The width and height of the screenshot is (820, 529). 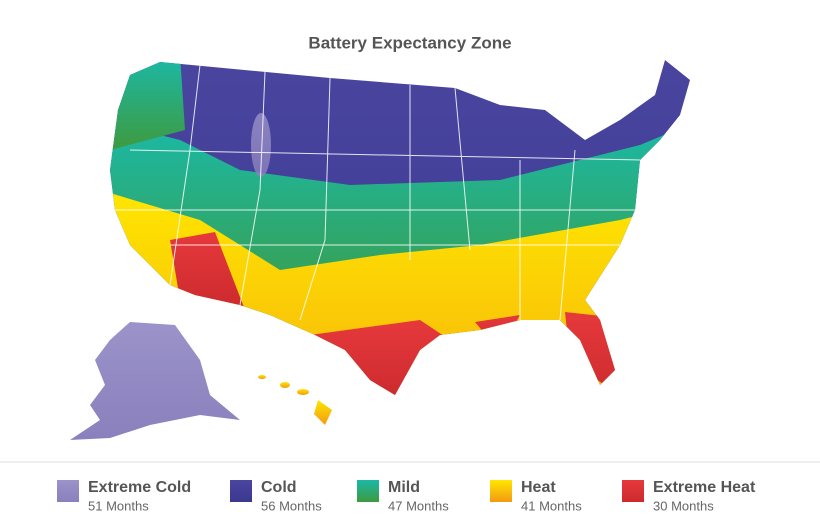 I want to click on extreme-cold-patch, so click(x=261, y=145).